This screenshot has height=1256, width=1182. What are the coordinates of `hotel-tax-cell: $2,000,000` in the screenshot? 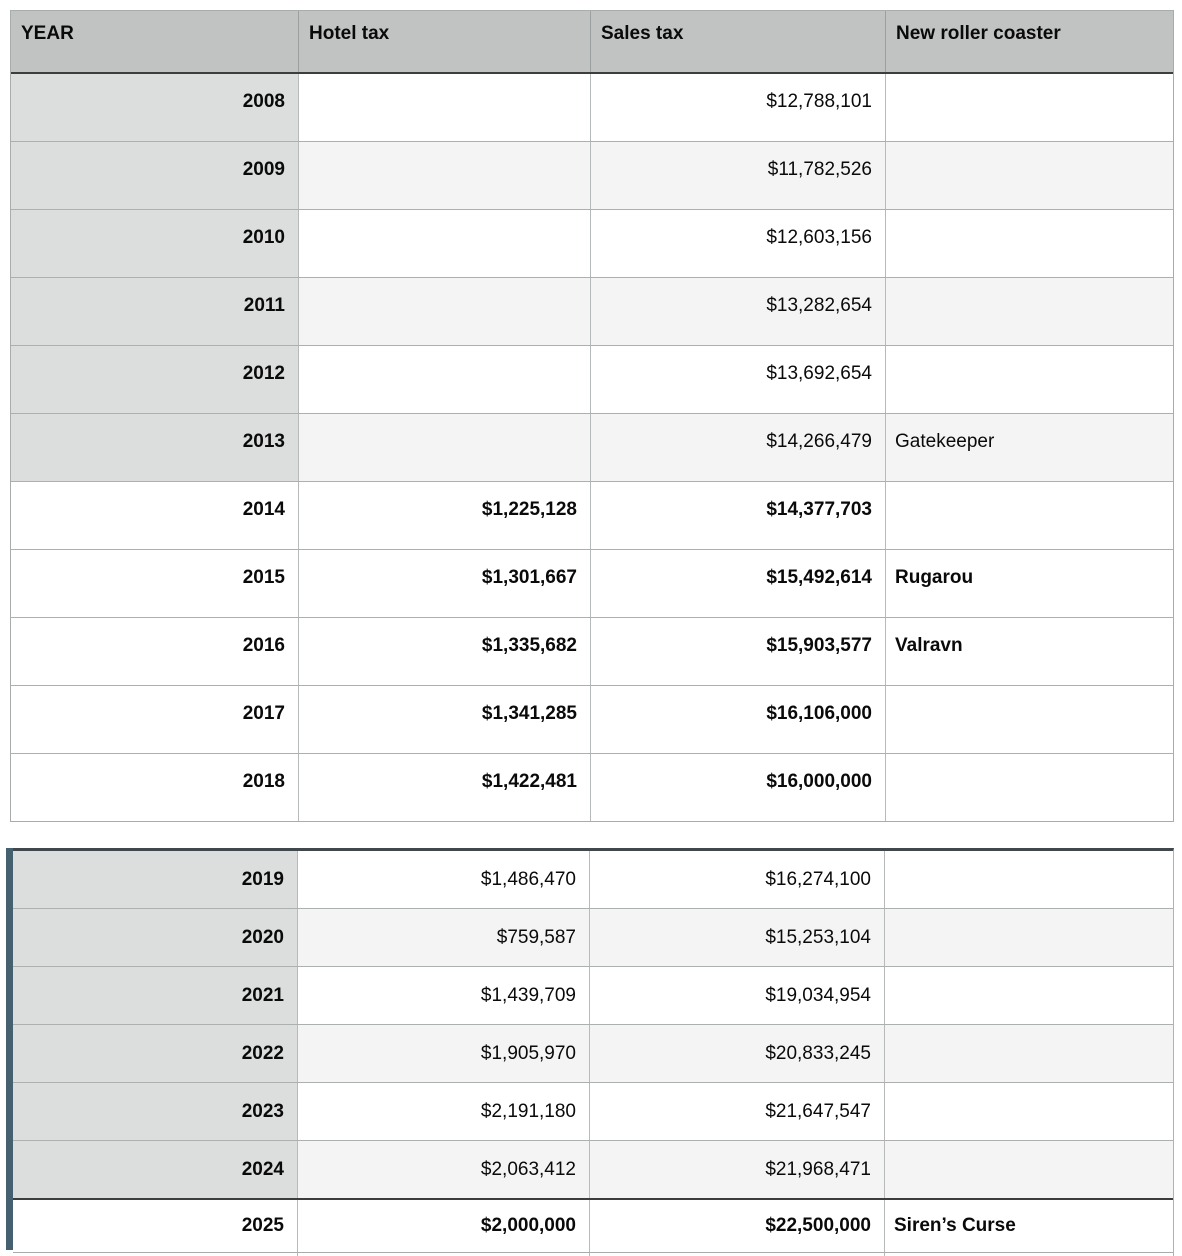 It's located at (444, 1226).